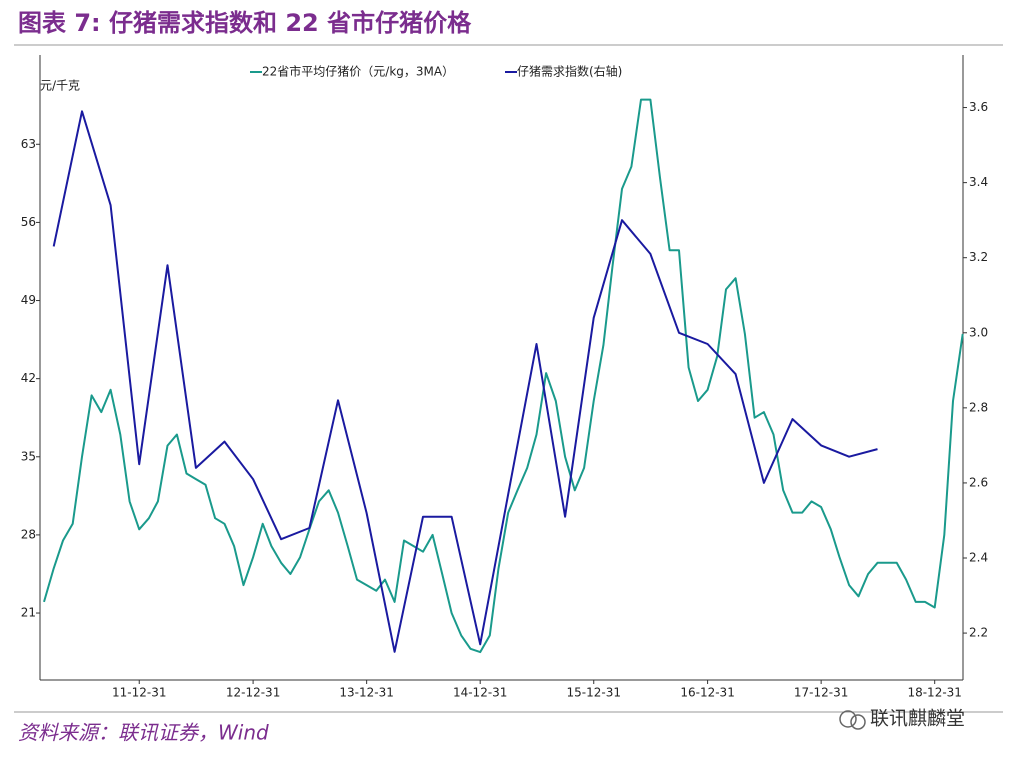 This screenshot has width=1033, height=766. I want to click on y-tick-label: 28, so click(28, 534).